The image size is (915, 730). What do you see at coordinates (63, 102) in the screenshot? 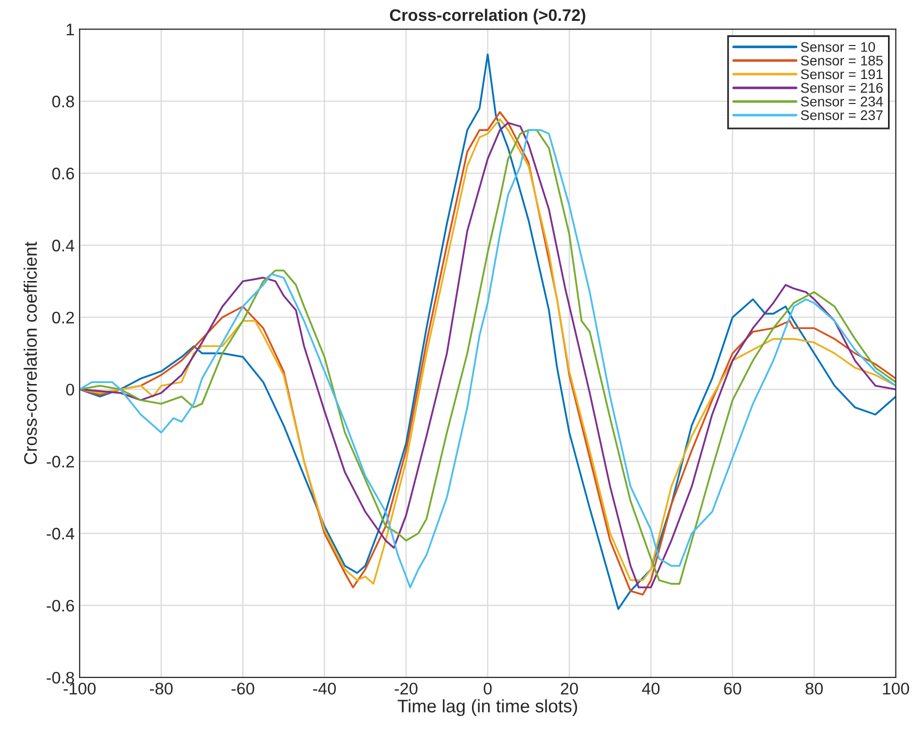
I see `y-tick-label: 0.8` at bounding box center [63, 102].